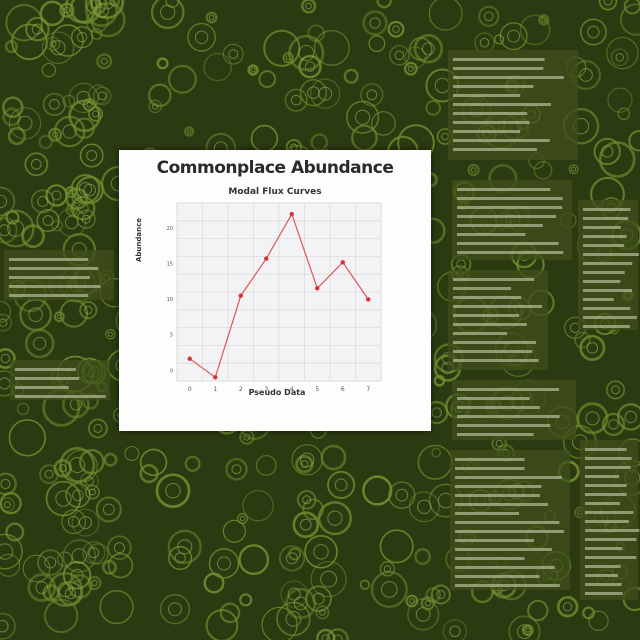  Describe the element at coordinates (266, 389) in the screenshot. I see `x-tick-label: 3` at that location.